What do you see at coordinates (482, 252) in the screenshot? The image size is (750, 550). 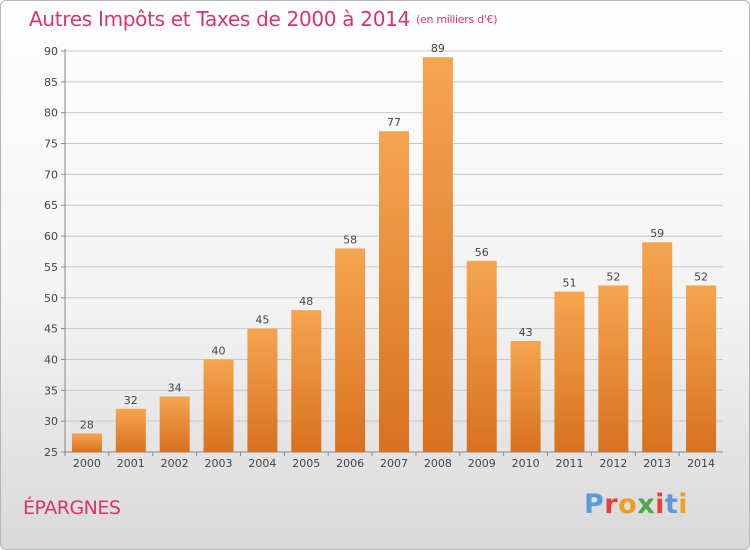 I see `data-label: 56` at bounding box center [482, 252].